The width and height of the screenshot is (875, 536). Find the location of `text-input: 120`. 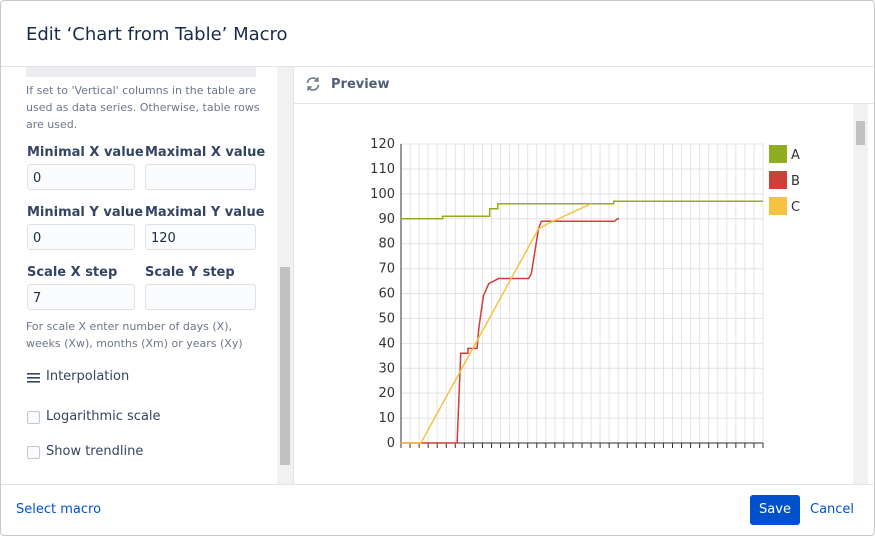

text-input: 120 is located at coordinates (200, 237).